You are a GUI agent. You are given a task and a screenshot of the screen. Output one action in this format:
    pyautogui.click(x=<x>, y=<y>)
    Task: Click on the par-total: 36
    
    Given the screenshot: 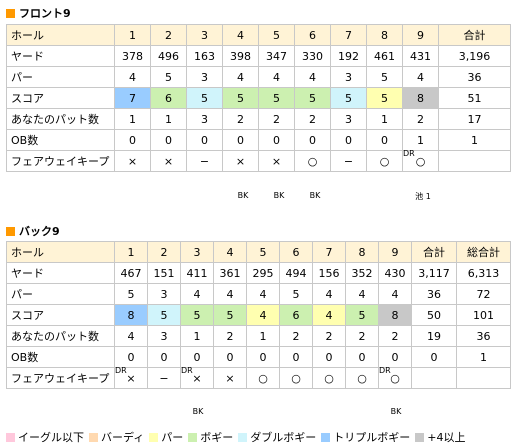 What is the action you would take?
    pyautogui.click(x=434, y=294)
    